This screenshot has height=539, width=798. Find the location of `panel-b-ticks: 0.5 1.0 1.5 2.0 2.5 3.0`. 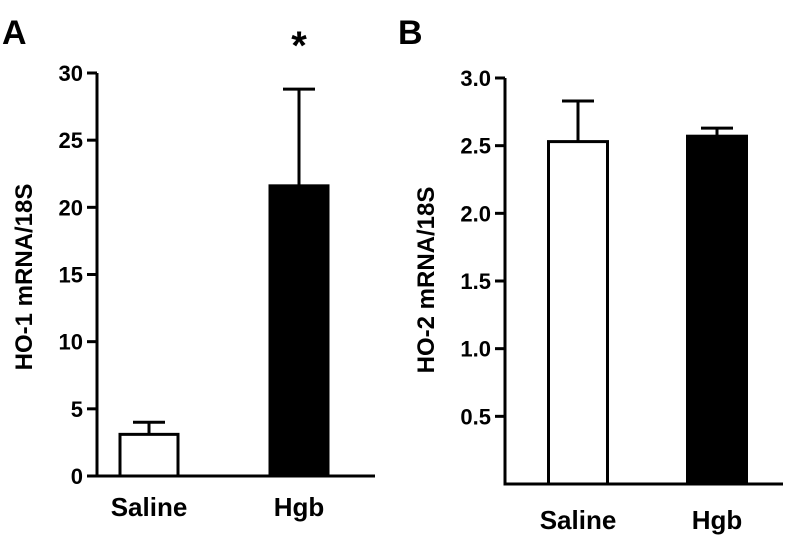

panel-b-ticks: 0.5 1.0 1.5 2.0 2.5 3.0 is located at coordinates (482, 247).